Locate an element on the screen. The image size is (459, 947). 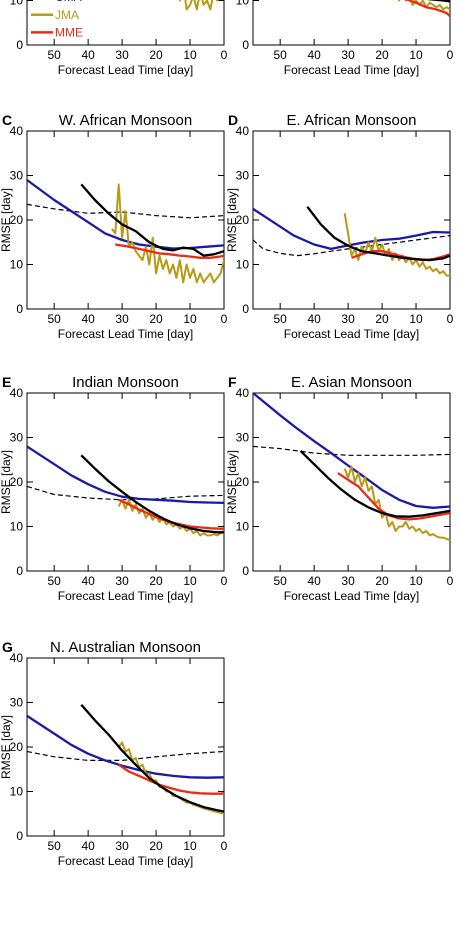
plot-frame-g is located at coordinates (125, 747).